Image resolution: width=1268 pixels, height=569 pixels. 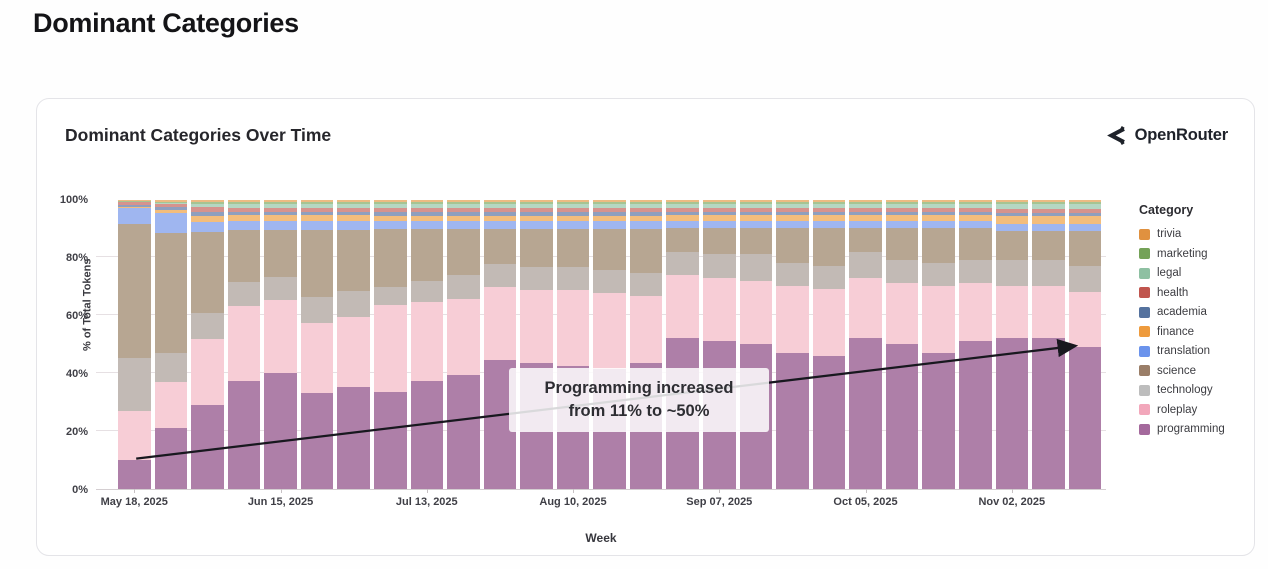 I want to click on legend-item-translation: translation, so click(x=1194, y=351).